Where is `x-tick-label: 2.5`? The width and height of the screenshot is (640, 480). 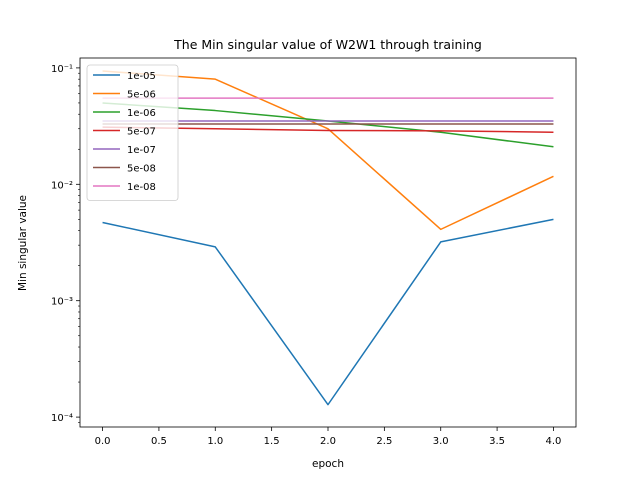
x-tick-label: 2.5 is located at coordinates (384, 441).